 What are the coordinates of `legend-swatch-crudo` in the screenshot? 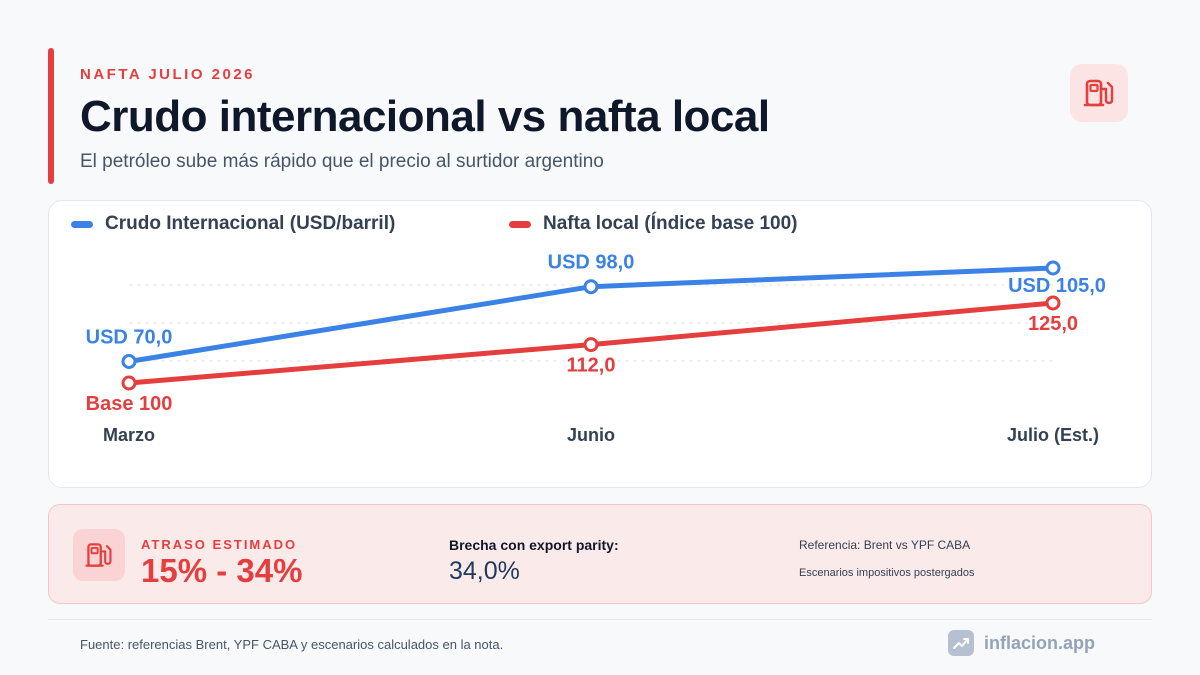 It's located at (82, 224).